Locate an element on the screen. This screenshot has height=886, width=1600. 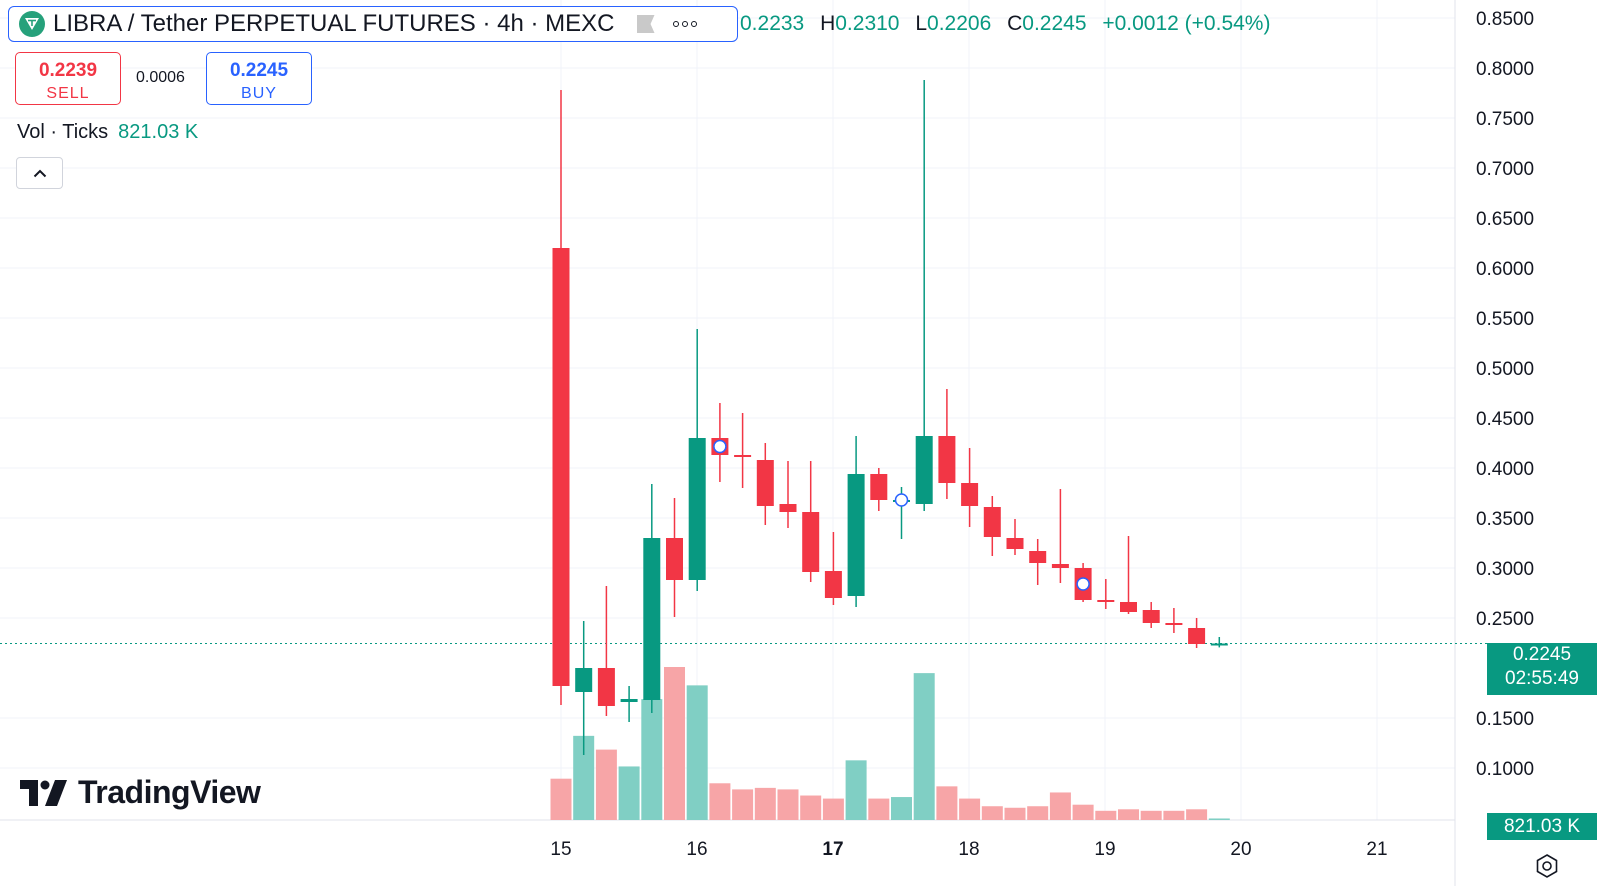
sell-button: 0.2239 SELL is located at coordinates (68, 78).